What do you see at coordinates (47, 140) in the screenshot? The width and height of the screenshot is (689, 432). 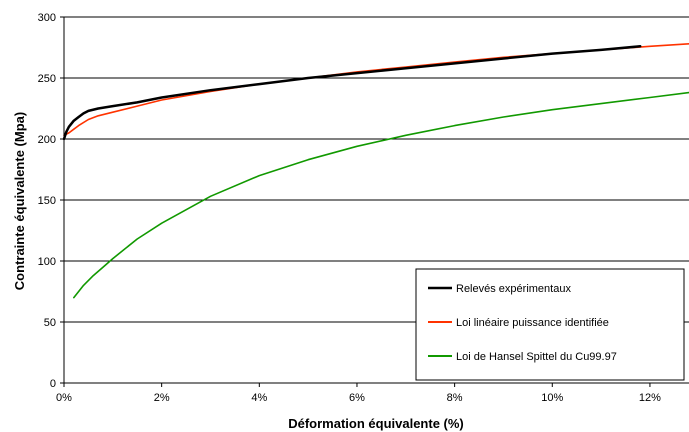 I see `y-tick-label-4: 200` at bounding box center [47, 140].